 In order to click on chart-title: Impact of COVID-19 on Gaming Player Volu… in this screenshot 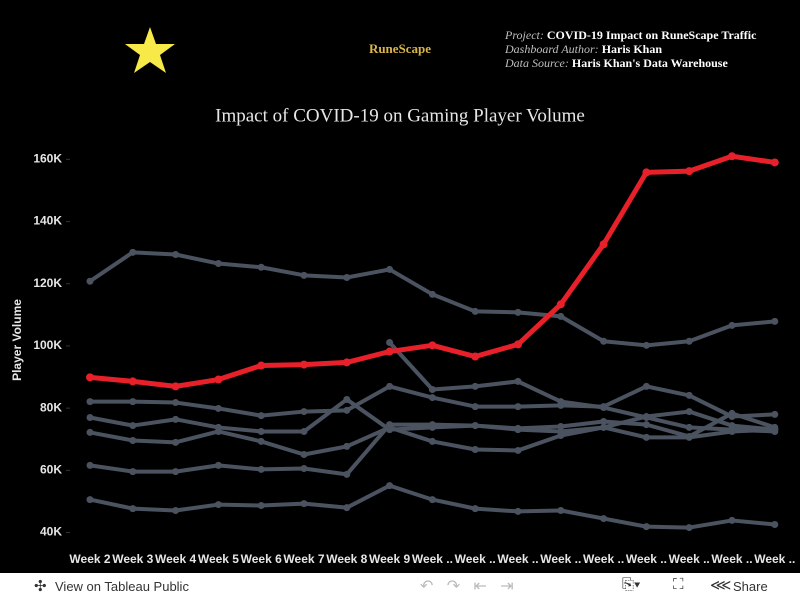, I will do `click(400, 115)`.